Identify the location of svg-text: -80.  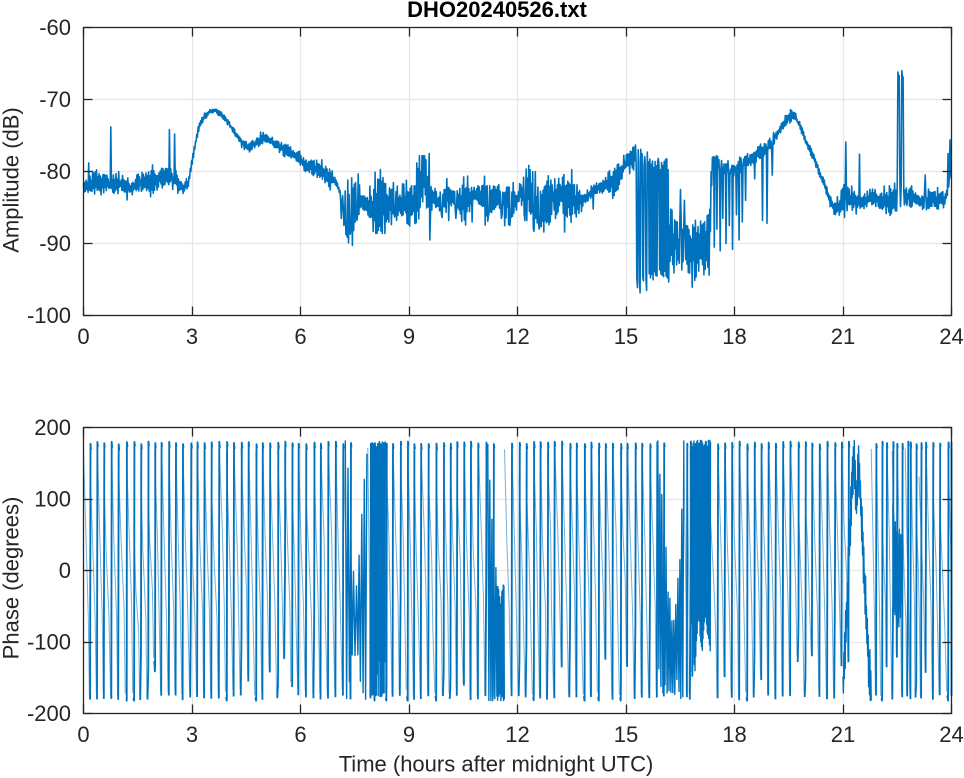
(55, 171).